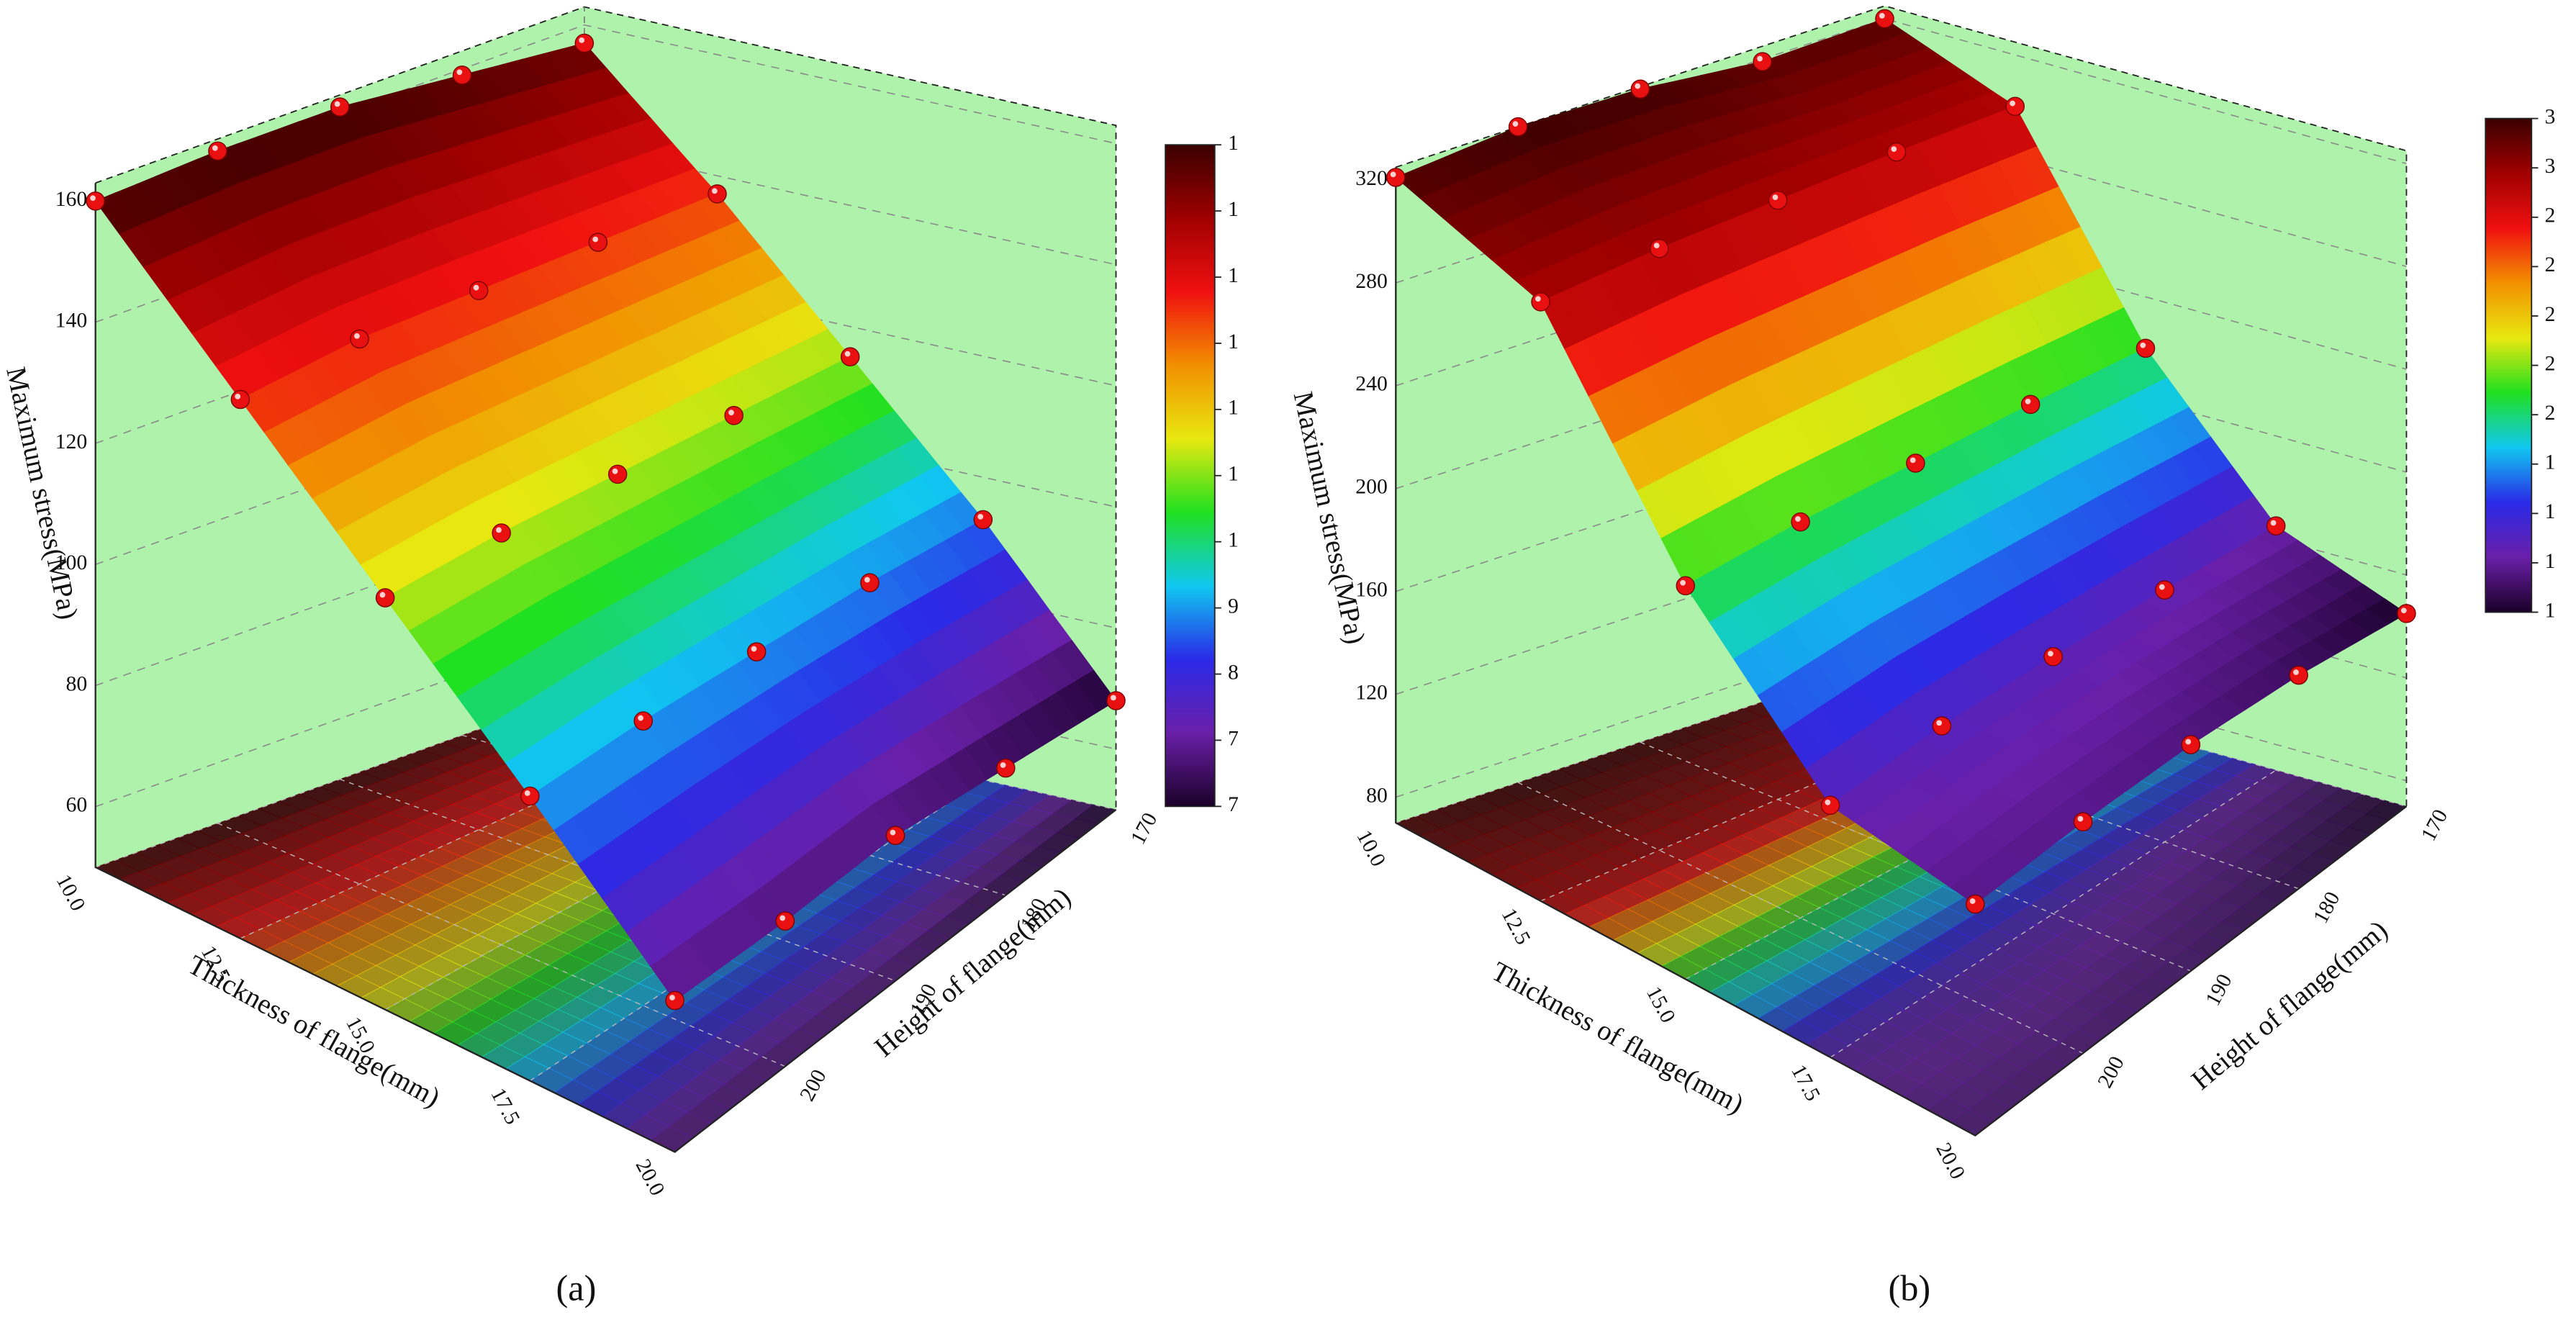 The image size is (2576, 1333). I want to click on colorbar-label: 7, so click(1234, 805).